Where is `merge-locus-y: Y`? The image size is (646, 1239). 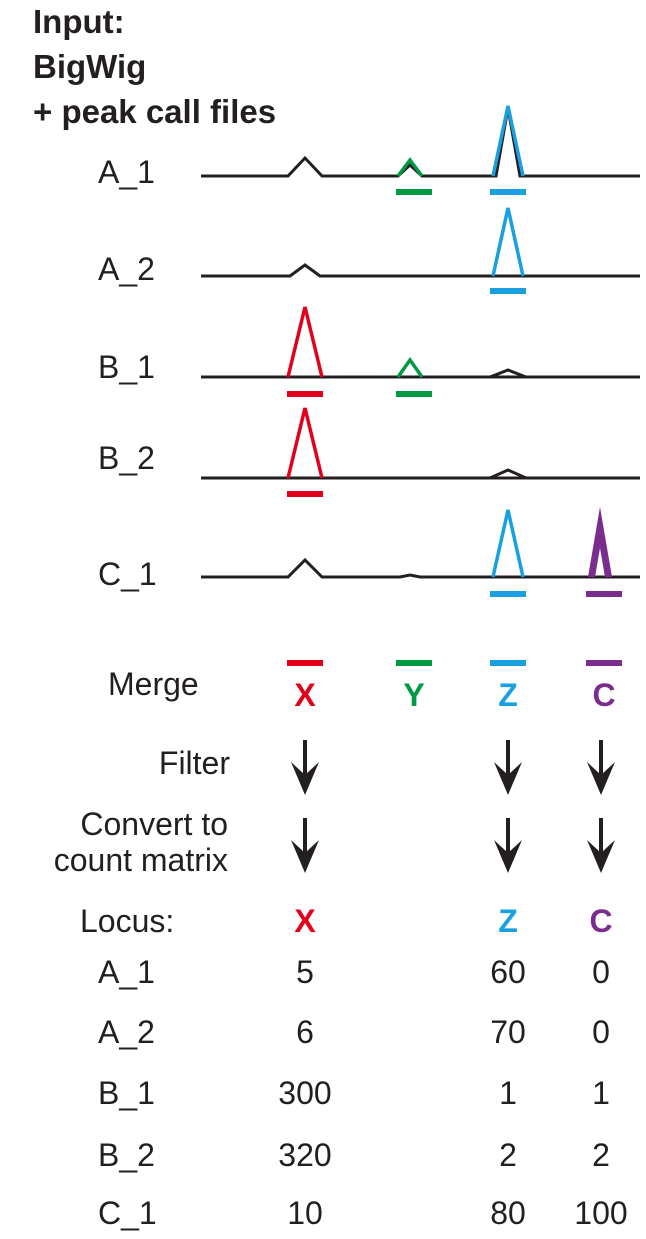
merge-locus-y: Y is located at coordinates (414, 695).